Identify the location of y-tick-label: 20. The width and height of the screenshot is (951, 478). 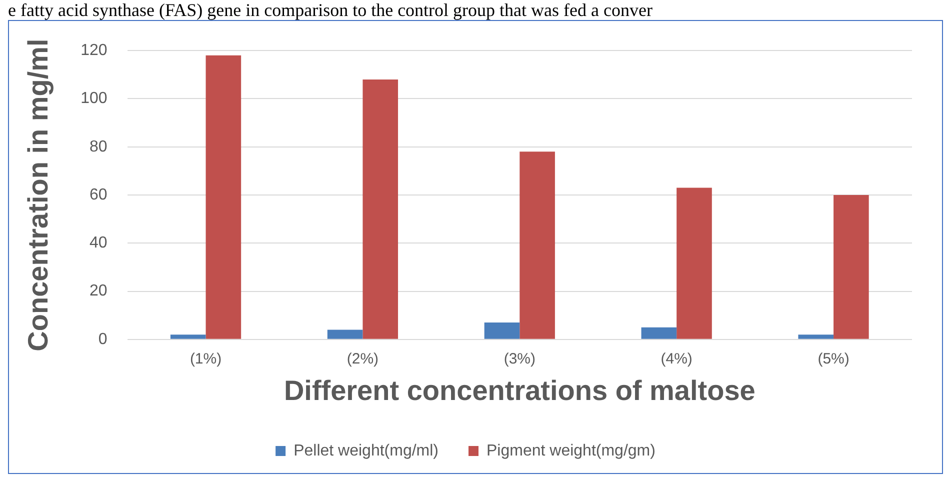
(99, 291).